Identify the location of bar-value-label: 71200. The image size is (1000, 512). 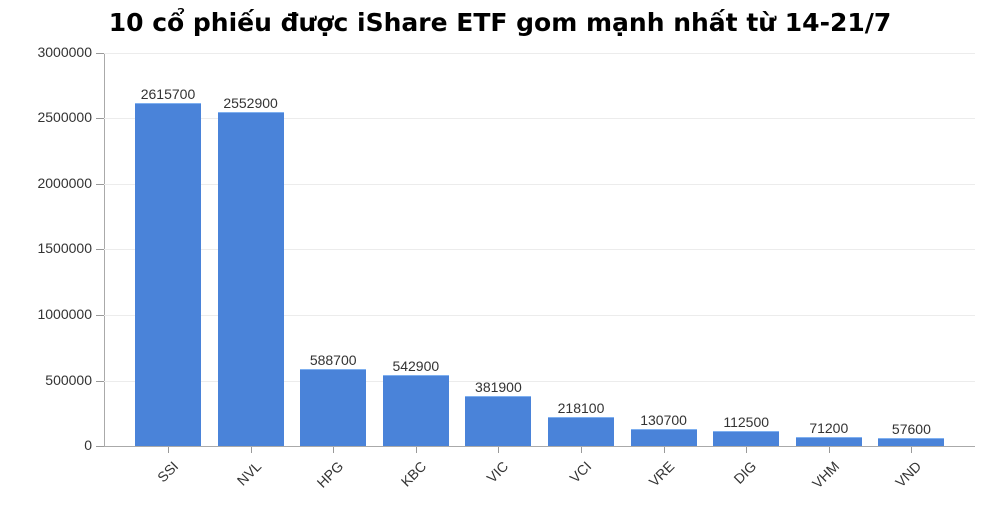
(829, 427).